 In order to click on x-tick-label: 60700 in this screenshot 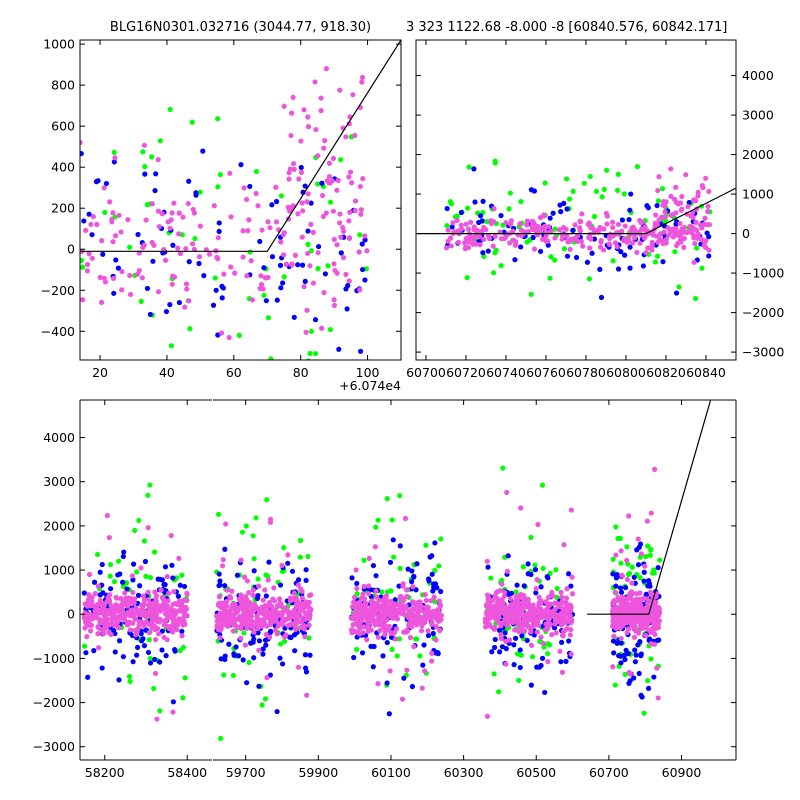, I will do `click(426, 372)`.